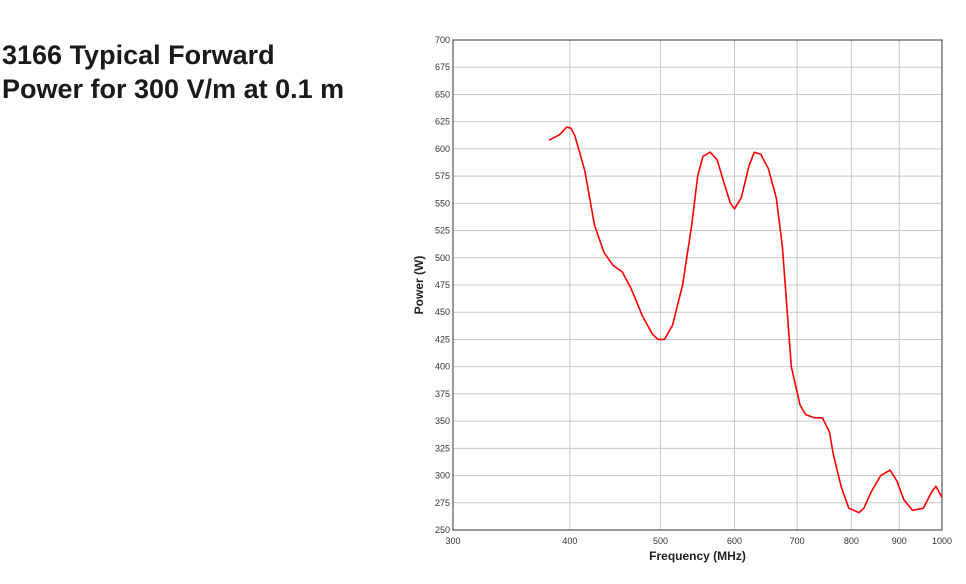 Image resolution: width=966 pixels, height=584 pixels. I want to click on x-tick-label: 700, so click(797, 541).